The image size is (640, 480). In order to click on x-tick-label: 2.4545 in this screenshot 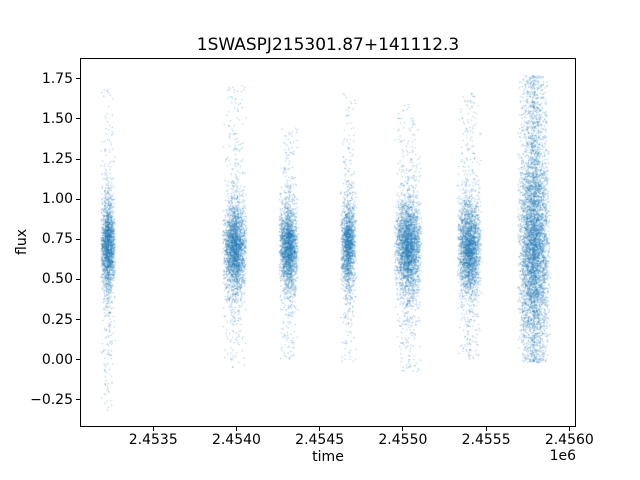, I will do `click(320, 440)`.